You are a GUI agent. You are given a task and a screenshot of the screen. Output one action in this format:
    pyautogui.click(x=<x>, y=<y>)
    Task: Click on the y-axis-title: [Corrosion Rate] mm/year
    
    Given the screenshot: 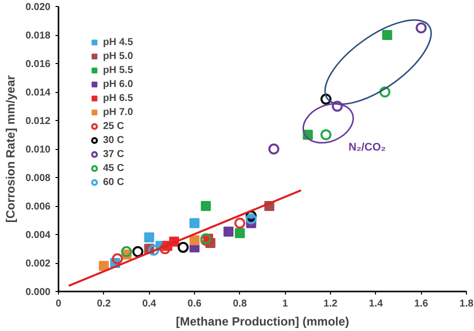 What is the action you would take?
    pyautogui.click(x=10, y=148)
    